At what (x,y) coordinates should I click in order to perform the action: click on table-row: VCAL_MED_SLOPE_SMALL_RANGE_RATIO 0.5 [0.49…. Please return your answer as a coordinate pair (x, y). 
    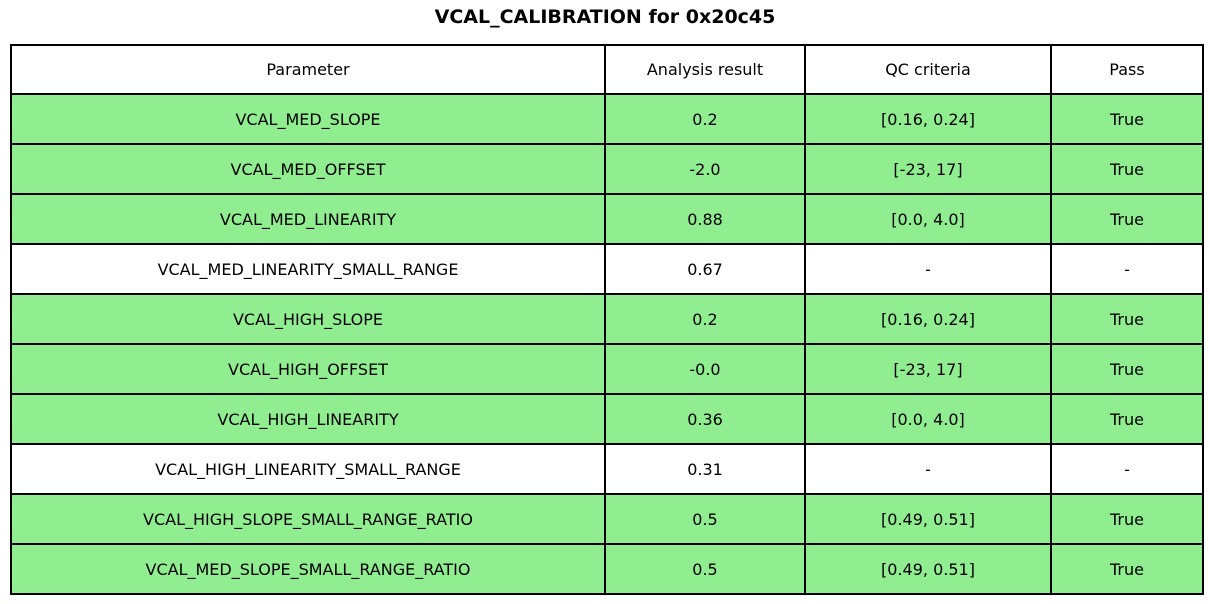
    Looking at the image, I should click on (607, 569).